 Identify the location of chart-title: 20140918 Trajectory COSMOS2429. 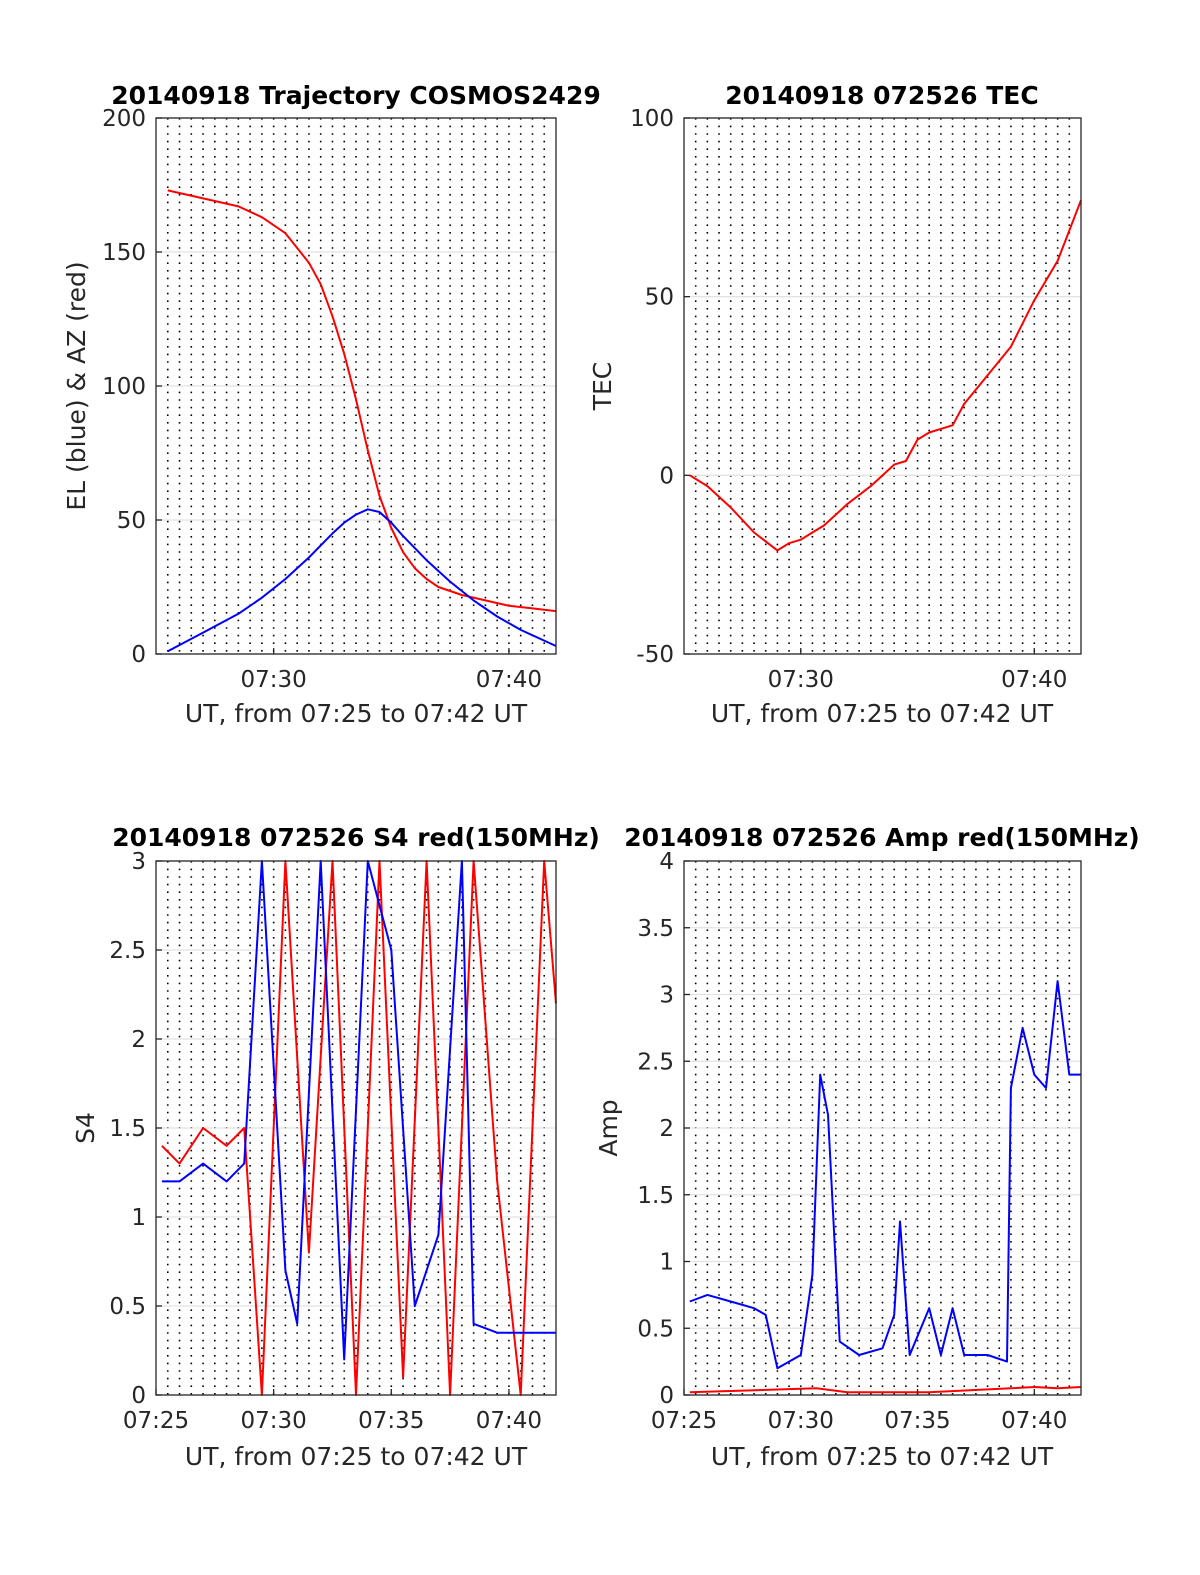
(356, 95).